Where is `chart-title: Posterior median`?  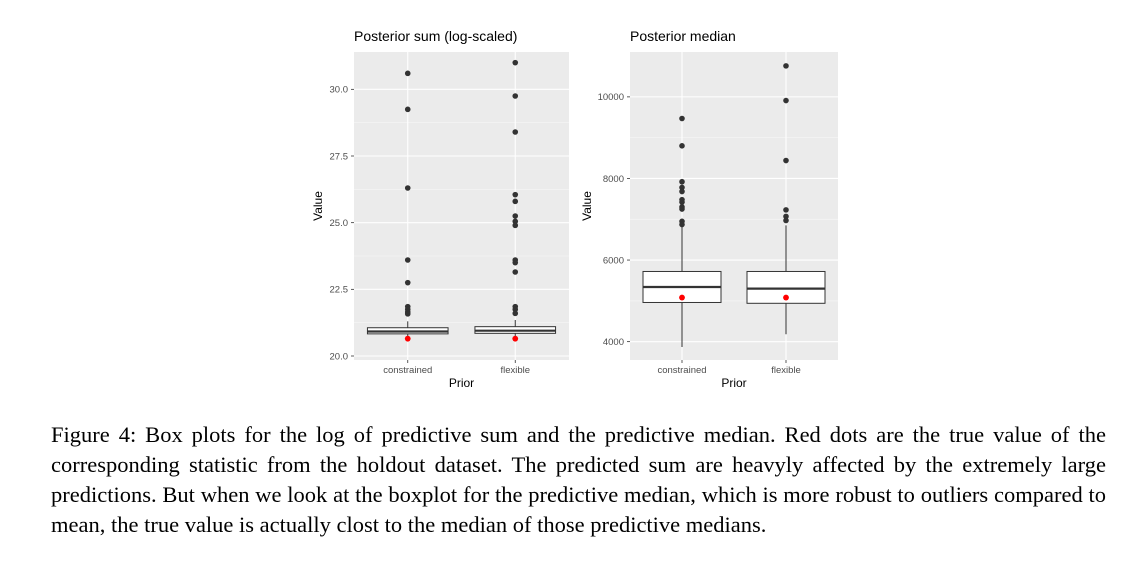
chart-title: Posterior median is located at coordinates (683, 36).